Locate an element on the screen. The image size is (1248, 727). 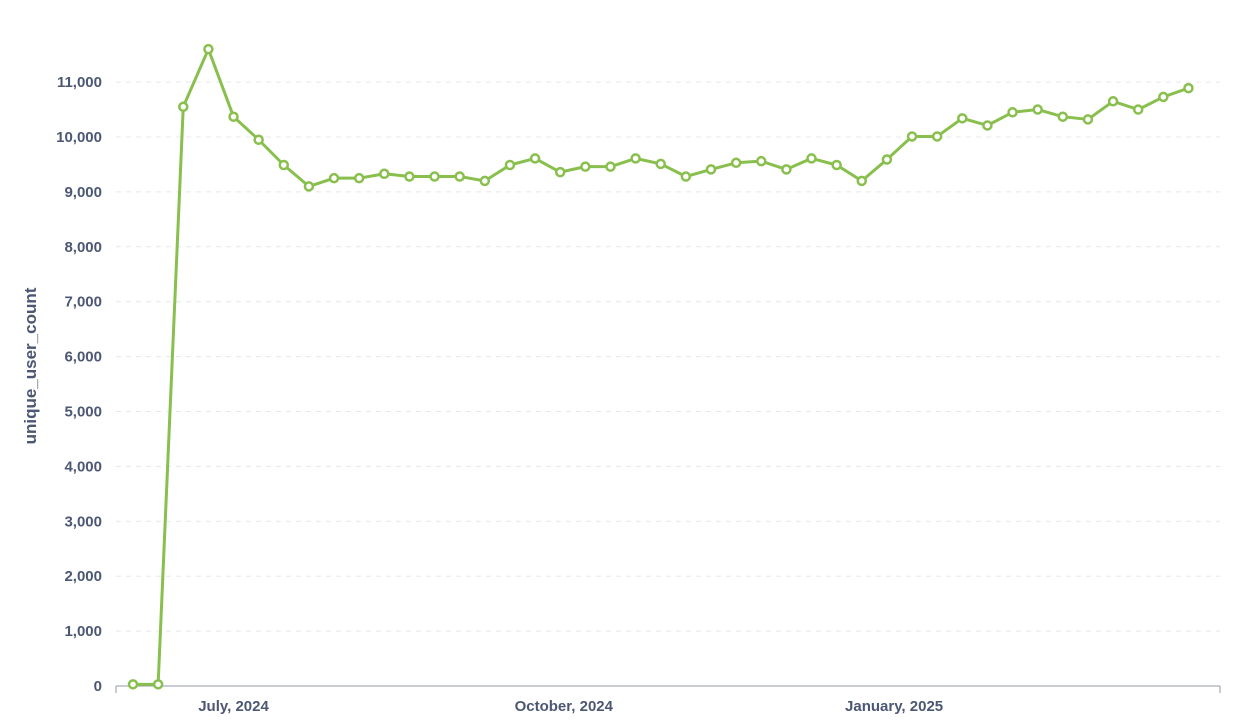
y-tick-label: 2,000 is located at coordinates (83, 576).